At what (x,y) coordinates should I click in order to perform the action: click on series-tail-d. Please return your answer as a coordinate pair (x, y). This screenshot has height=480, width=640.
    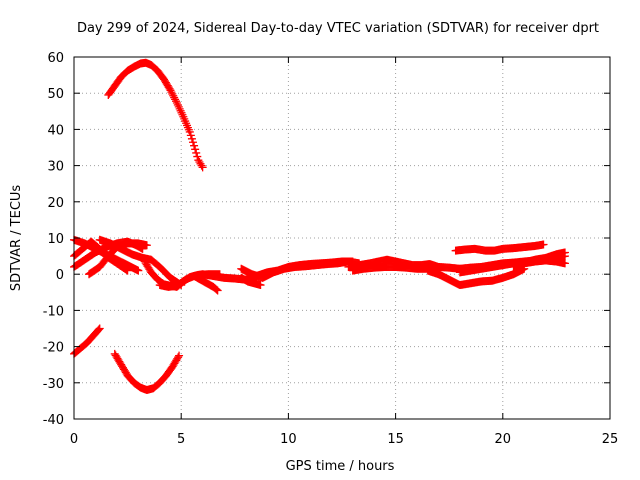
    Looking at the image, I should click on (499, 247).